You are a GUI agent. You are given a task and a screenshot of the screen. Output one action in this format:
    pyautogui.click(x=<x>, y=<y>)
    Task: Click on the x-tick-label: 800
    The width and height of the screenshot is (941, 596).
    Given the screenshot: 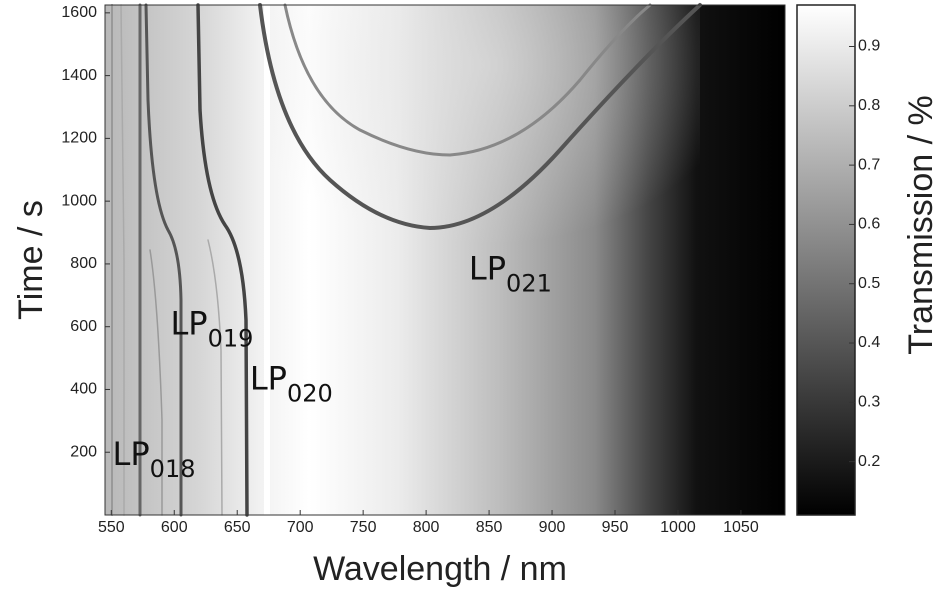 What is the action you would take?
    pyautogui.click(x=426, y=527)
    